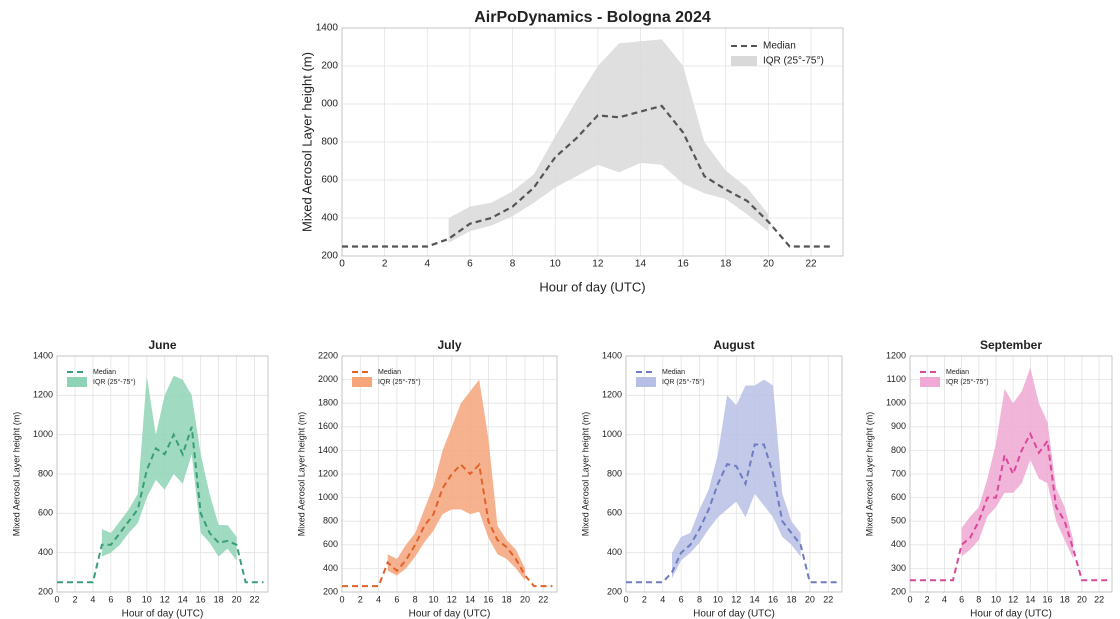  I want to click on chart-title: September, so click(1011, 345).